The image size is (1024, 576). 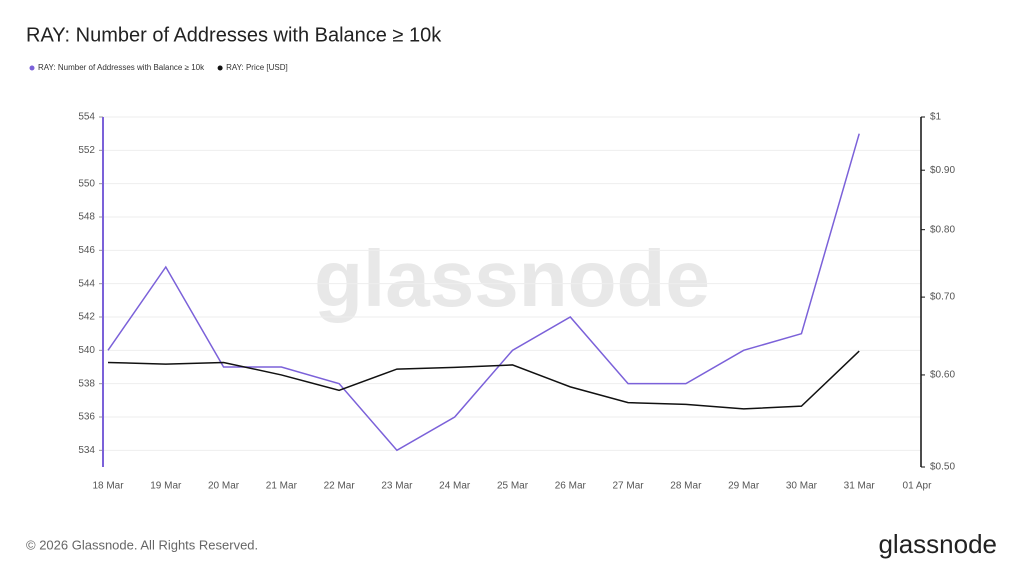 I want to click on x-tick-label: 27 Mar, so click(x=629, y=486).